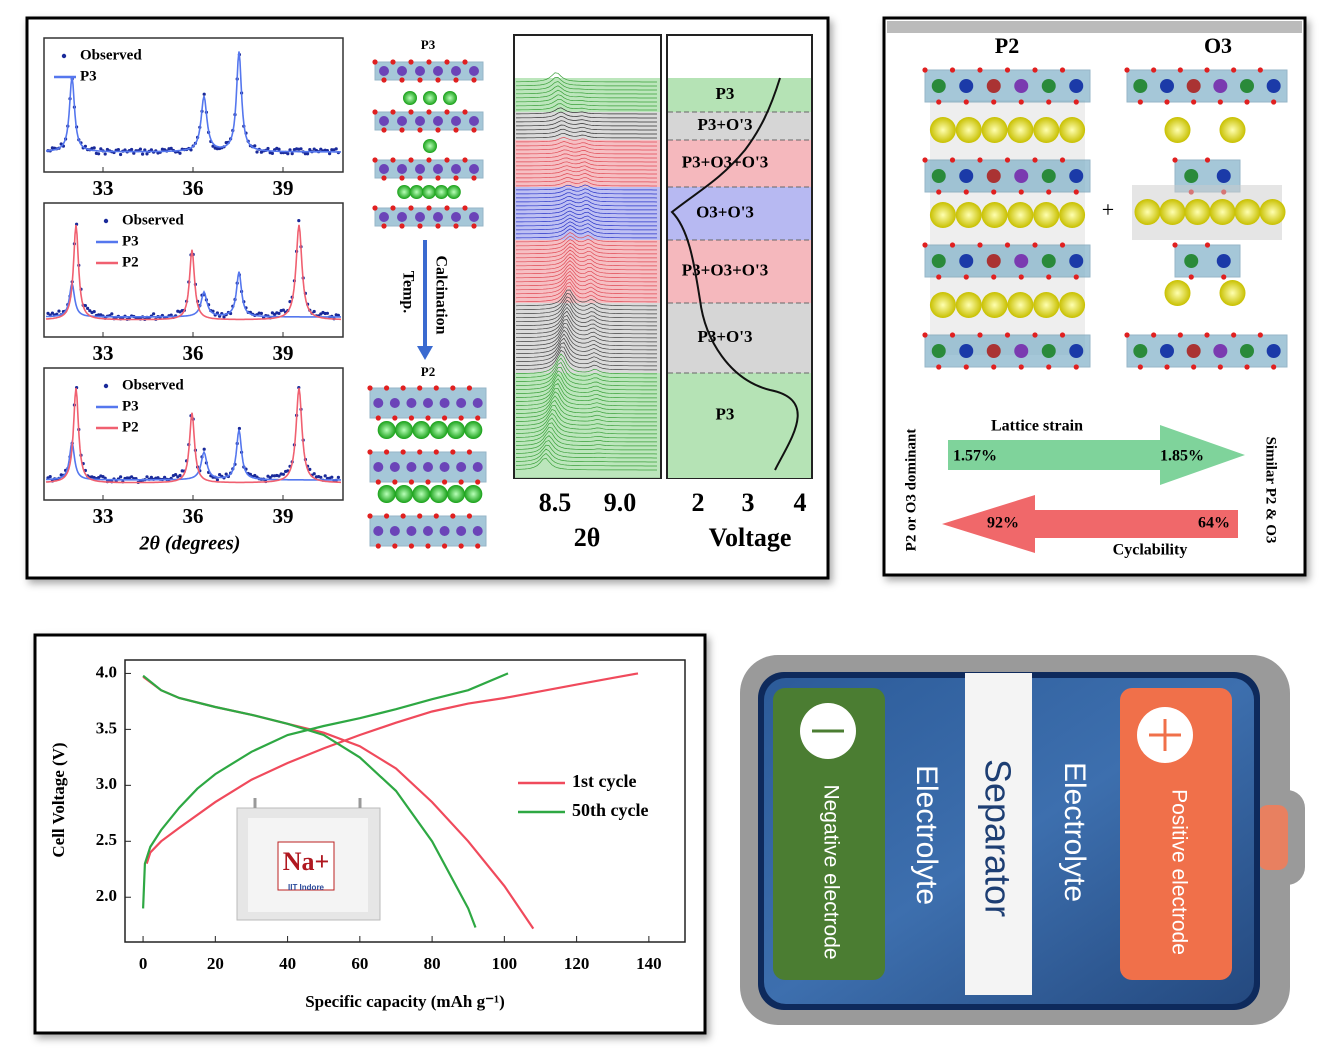  Describe the element at coordinates (975, 456) in the screenshot. I see `strain-value: 1.57%` at that location.